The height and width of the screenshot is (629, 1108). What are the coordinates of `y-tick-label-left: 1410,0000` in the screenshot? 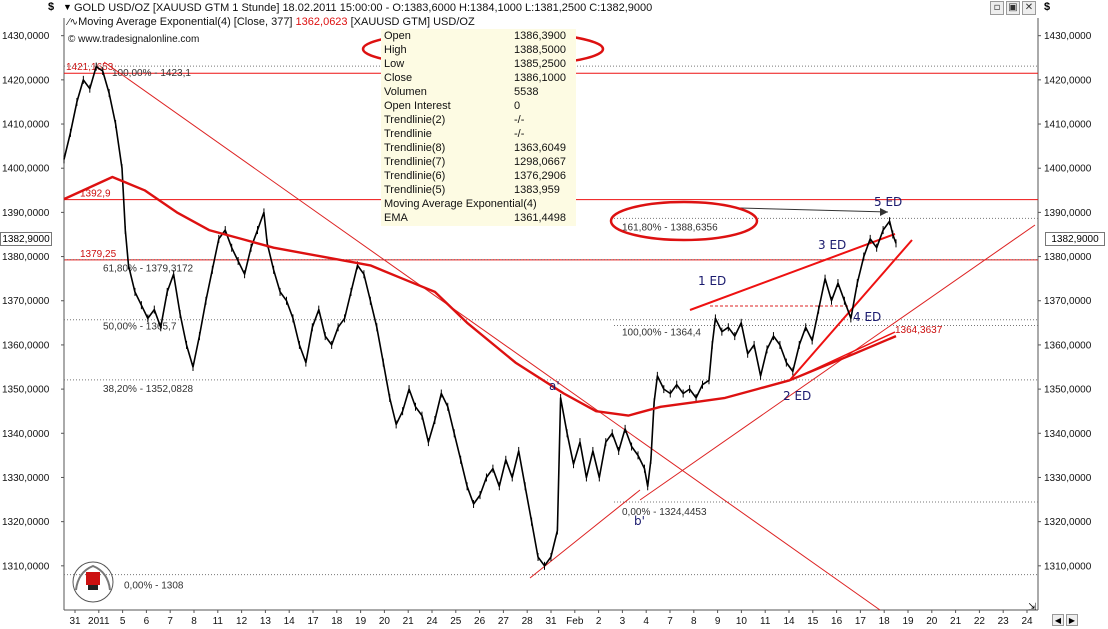 It's located at (26, 125).